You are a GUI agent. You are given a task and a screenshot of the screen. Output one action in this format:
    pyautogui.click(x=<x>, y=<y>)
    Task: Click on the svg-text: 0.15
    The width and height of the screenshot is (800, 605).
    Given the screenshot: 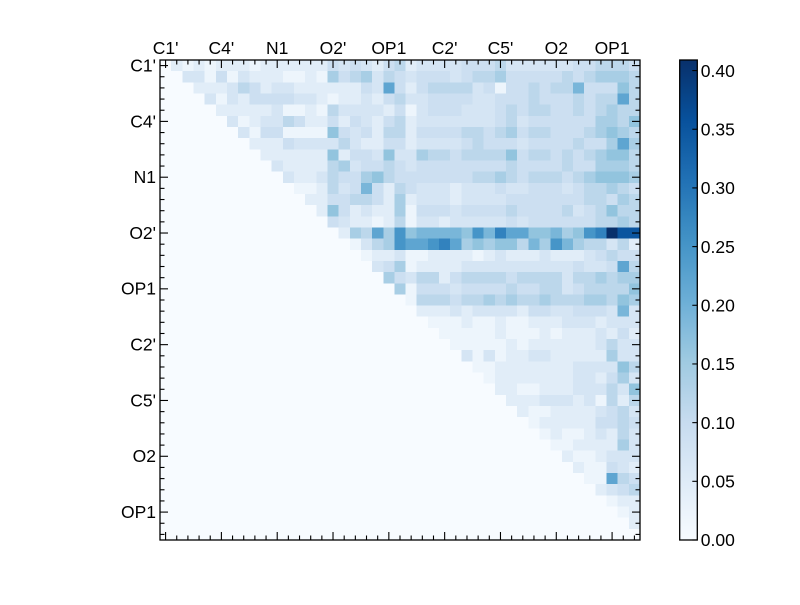 What is the action you would take?
    pyautogui.click(x=718, y=364)
    